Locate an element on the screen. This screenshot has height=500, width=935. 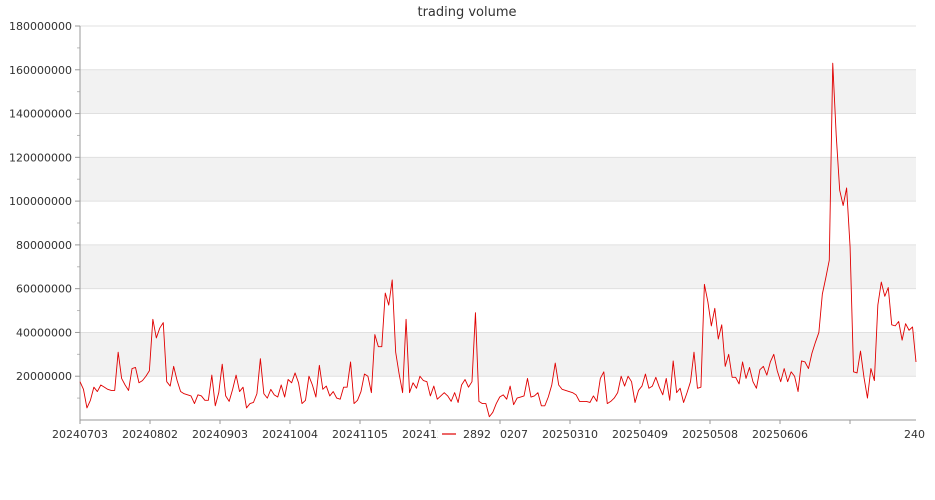
y-tick-label: 120000000 is located at coordinates (40, 157).